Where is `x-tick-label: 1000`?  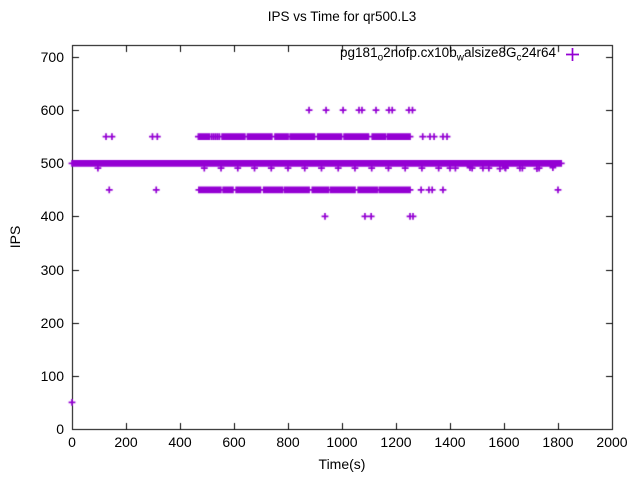
x-tick-label: 1000 is located at coordinates (342, 442).